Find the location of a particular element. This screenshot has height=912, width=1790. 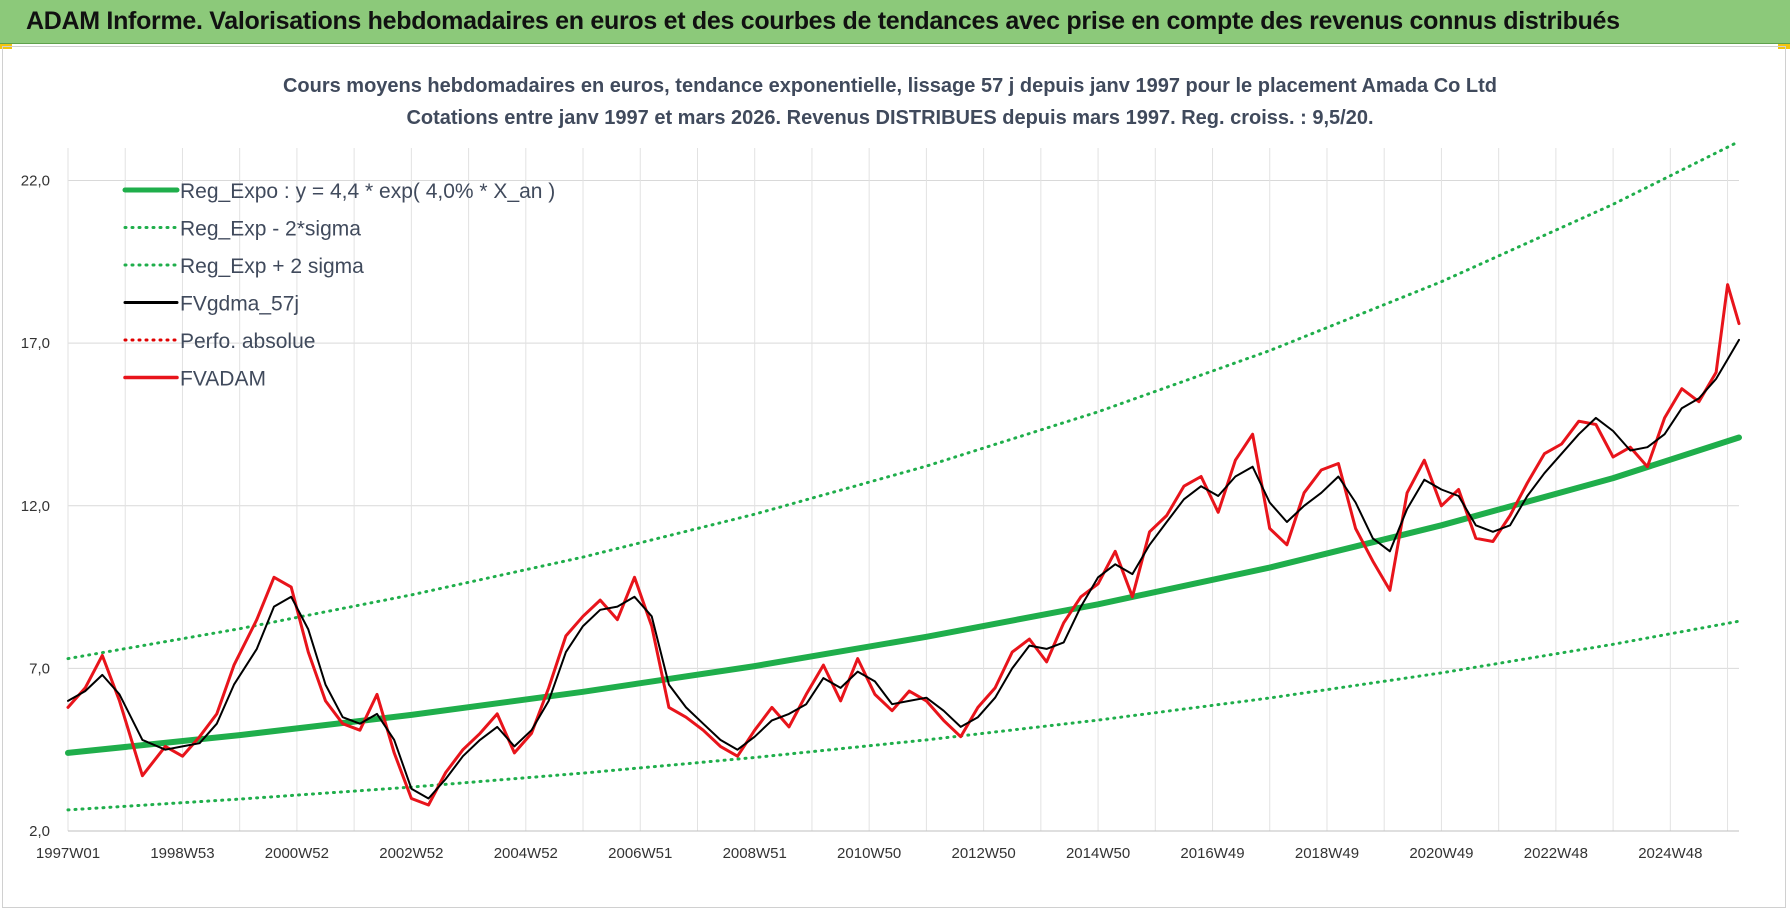

y-tick-label: 7,0 is located at coordinates (39, 668).